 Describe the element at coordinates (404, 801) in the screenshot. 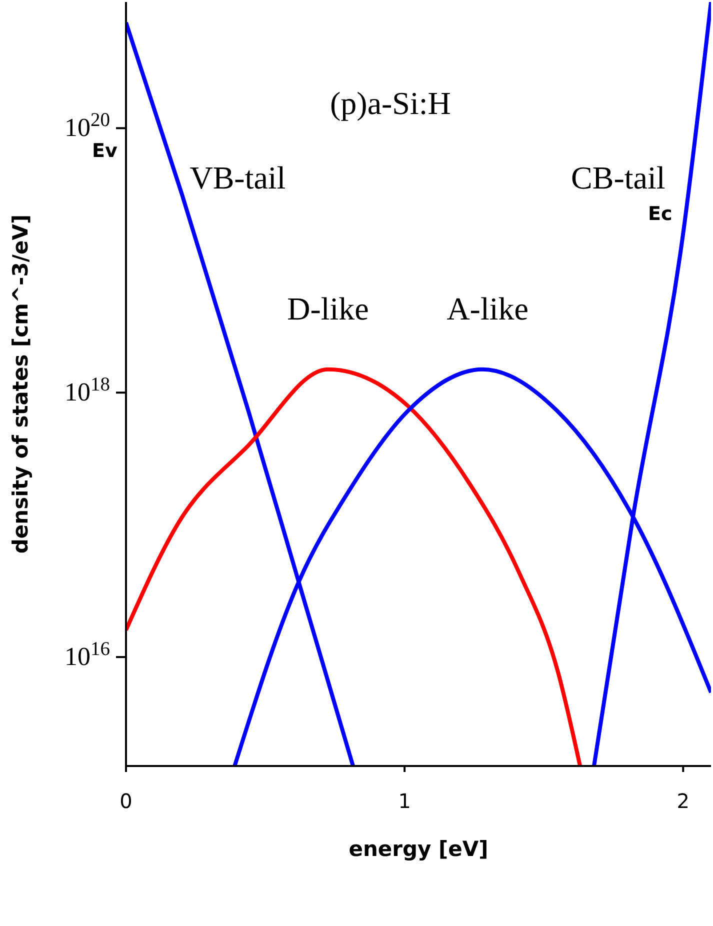

I see `x-tick-label: 1` at that location.